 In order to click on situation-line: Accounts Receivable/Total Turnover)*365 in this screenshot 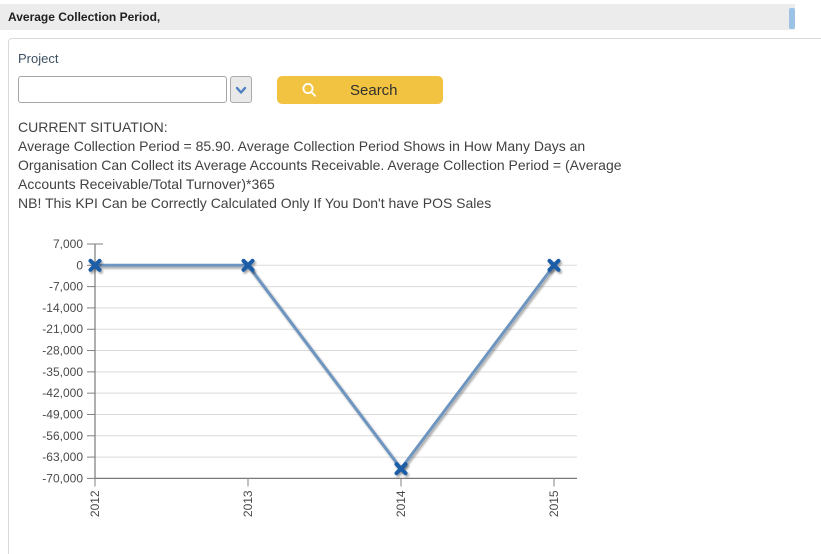, I will do `click(146, 184)`.